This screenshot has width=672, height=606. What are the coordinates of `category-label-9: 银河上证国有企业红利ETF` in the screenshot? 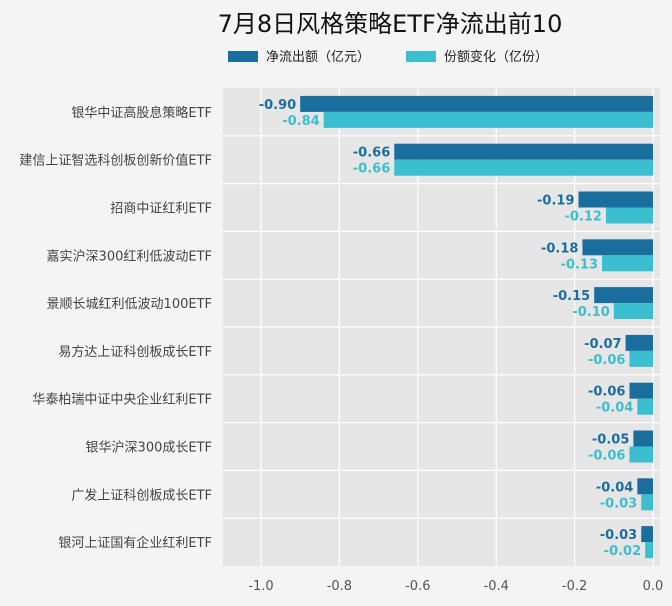 It's located at (135, 543).